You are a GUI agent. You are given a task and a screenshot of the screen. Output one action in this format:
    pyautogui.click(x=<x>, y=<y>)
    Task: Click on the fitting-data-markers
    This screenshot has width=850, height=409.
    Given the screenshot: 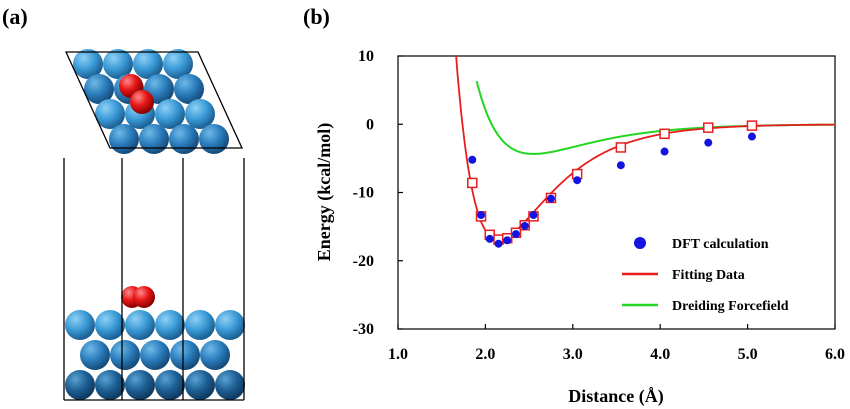 What is the action you would take?
    pyautogui.click(x=612, y=182)
    